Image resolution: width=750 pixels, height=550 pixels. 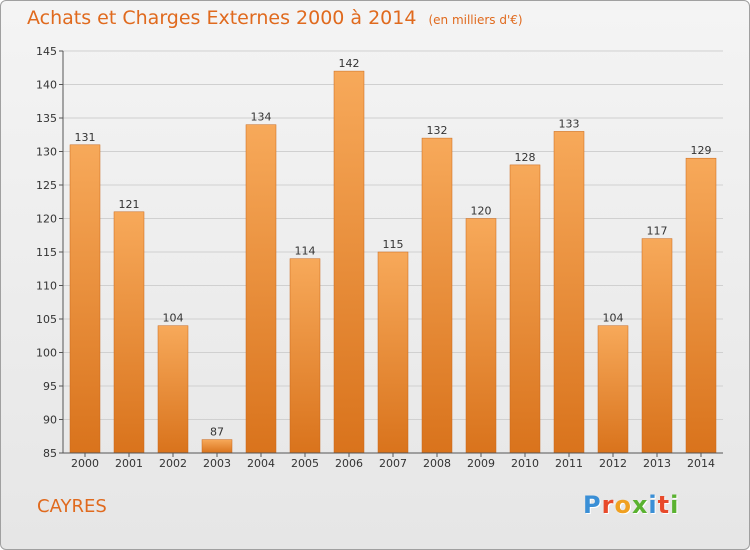 What do you see at coordinates (217, 463) in the screenshot?
I see `x-tick-label: 2003` at bounding box center [217, 463].